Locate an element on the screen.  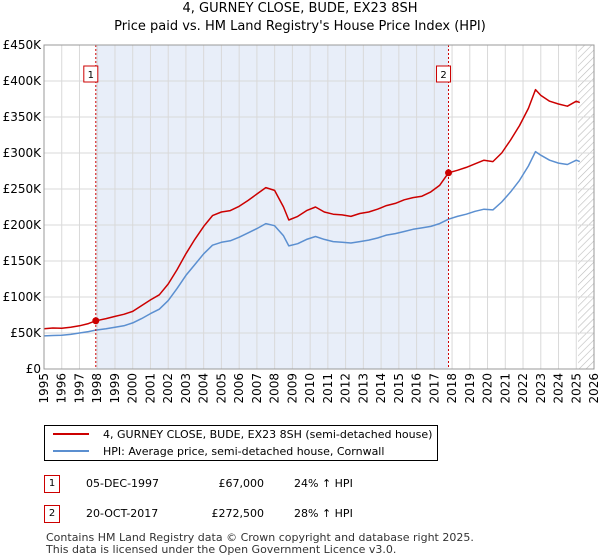
x-tick-label: 2012 is located at coordinates (346, 388).